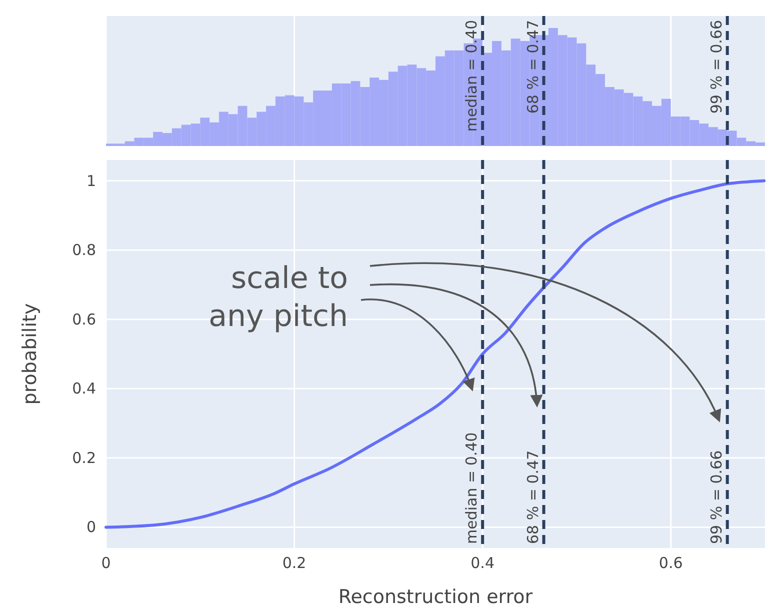 This screenshot has width=769, height=611. What do you see at coordinates (84, 457) in the screenshot?
I see `y-tick-label: 0.2` at bounding box center [84, 457].